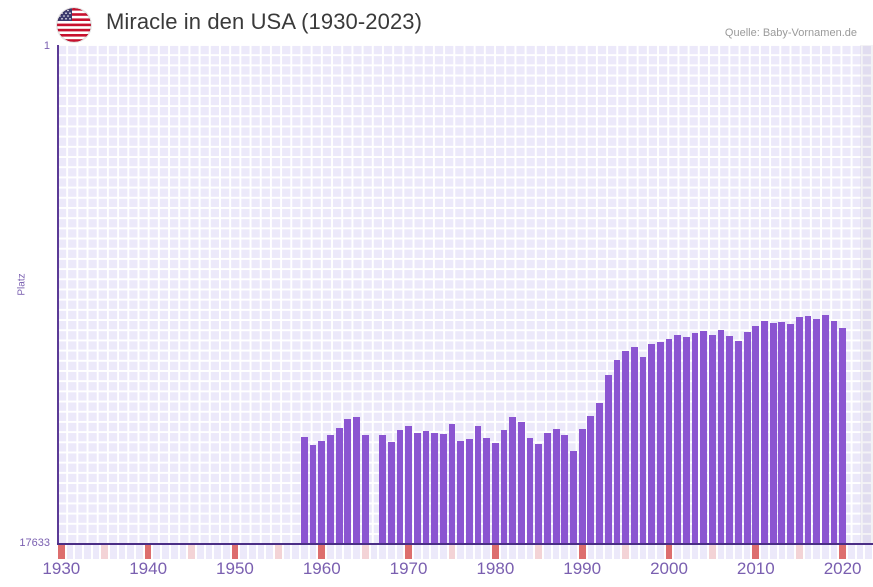 The height and width of the screenshot is (587, 873). I want to click on us-flag-icon, so click(74, 25).